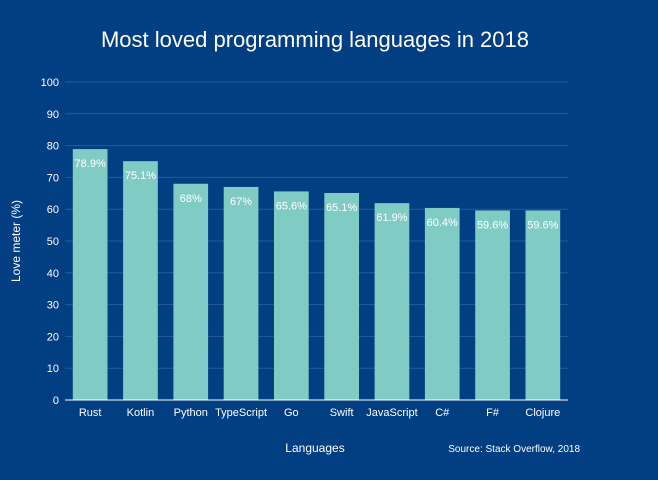  What do you see at coordinates (492, 305) in the screenshot?
I see `bar-f-` at bounding box center [492, 305].